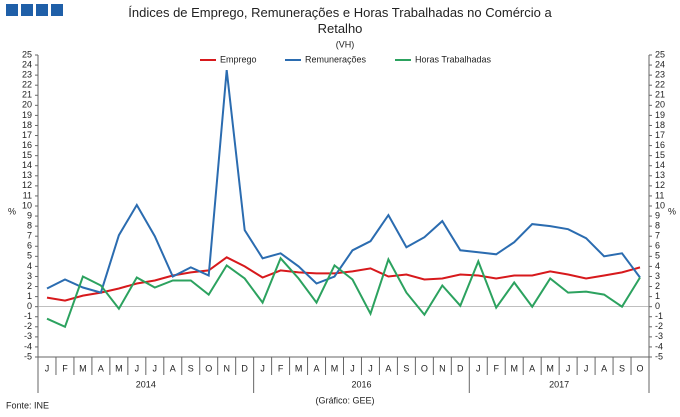 Image resolution: width=680 pixels, height=417 pixels. What do you see at coordinates (29, 296) in the screenshot?
I see `y-tick-label: 1` at bounding box center [29, 296].